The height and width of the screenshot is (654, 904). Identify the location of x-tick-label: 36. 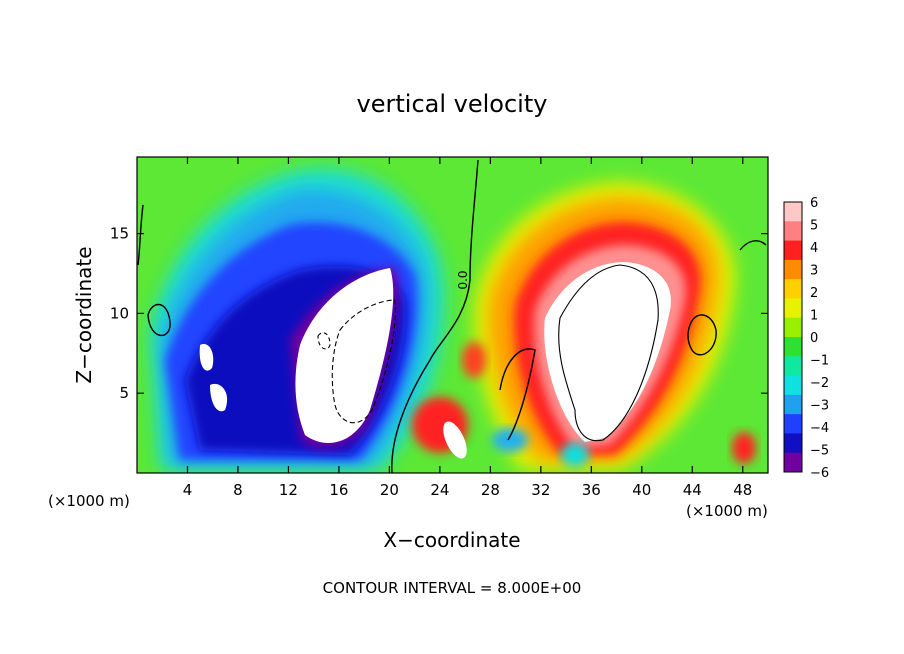
(591, 490).